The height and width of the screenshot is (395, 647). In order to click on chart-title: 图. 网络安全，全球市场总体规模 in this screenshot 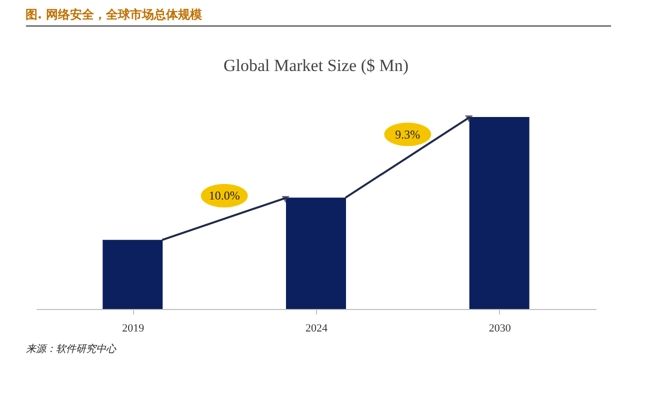, I will do `click(114, 15)`.